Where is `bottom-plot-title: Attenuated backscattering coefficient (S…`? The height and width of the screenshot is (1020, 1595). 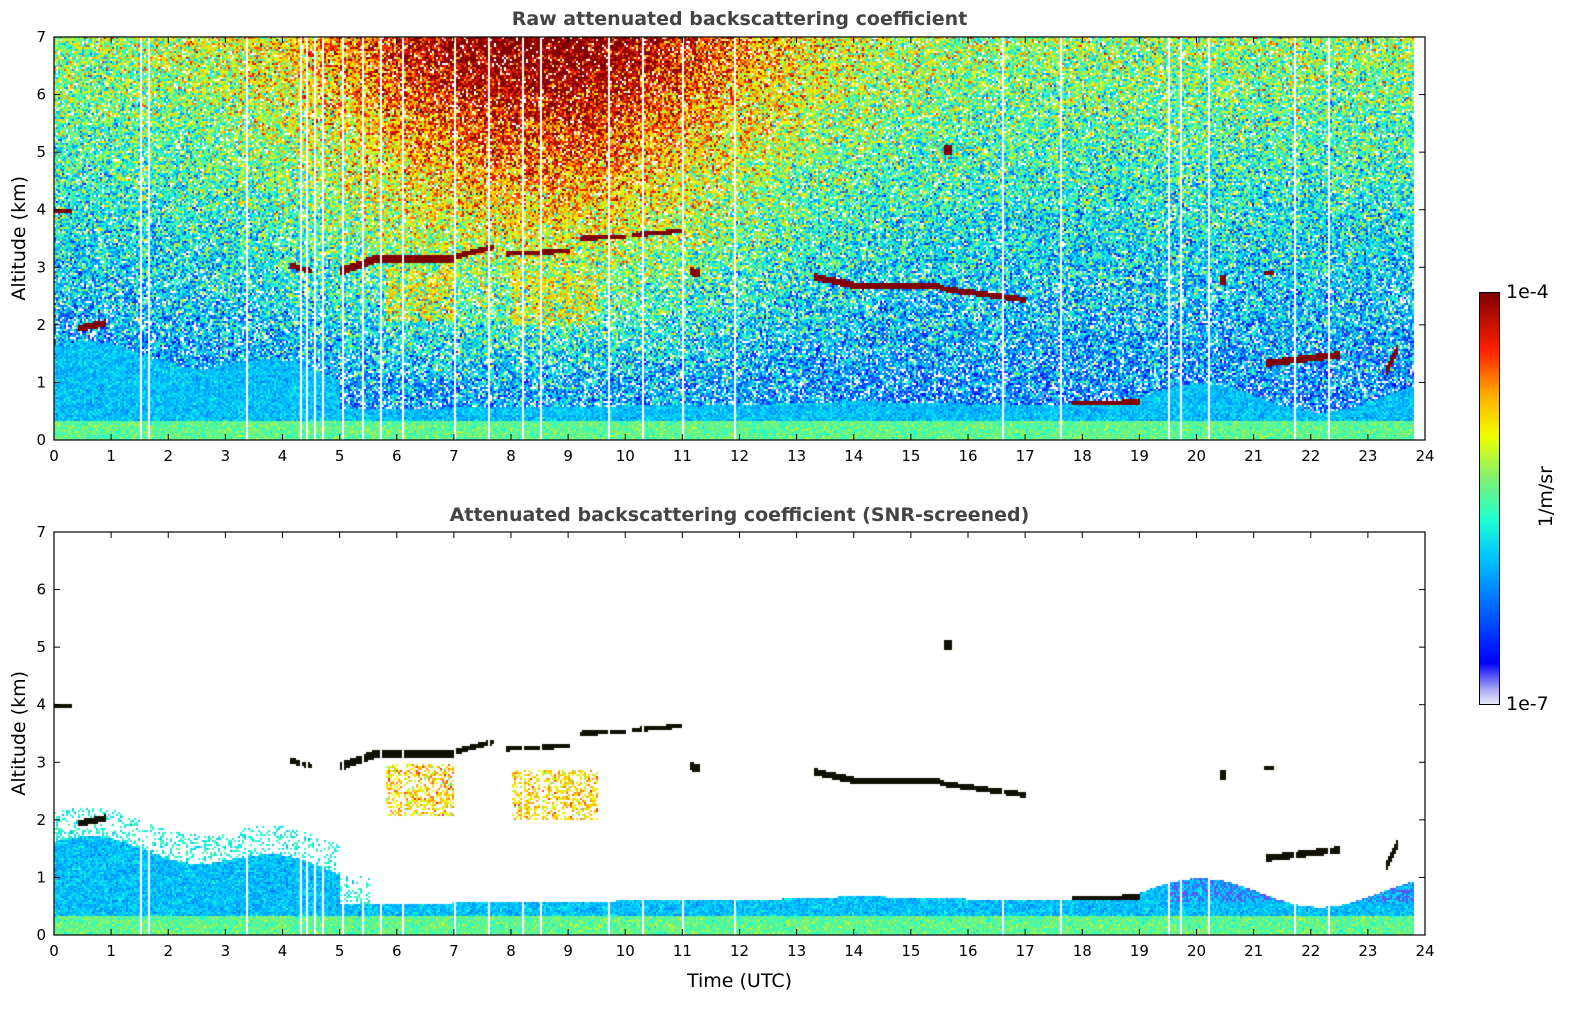 bottom-plot-title: Attenuated backscattering coefficient (S… is located at coordinates (739, 515).